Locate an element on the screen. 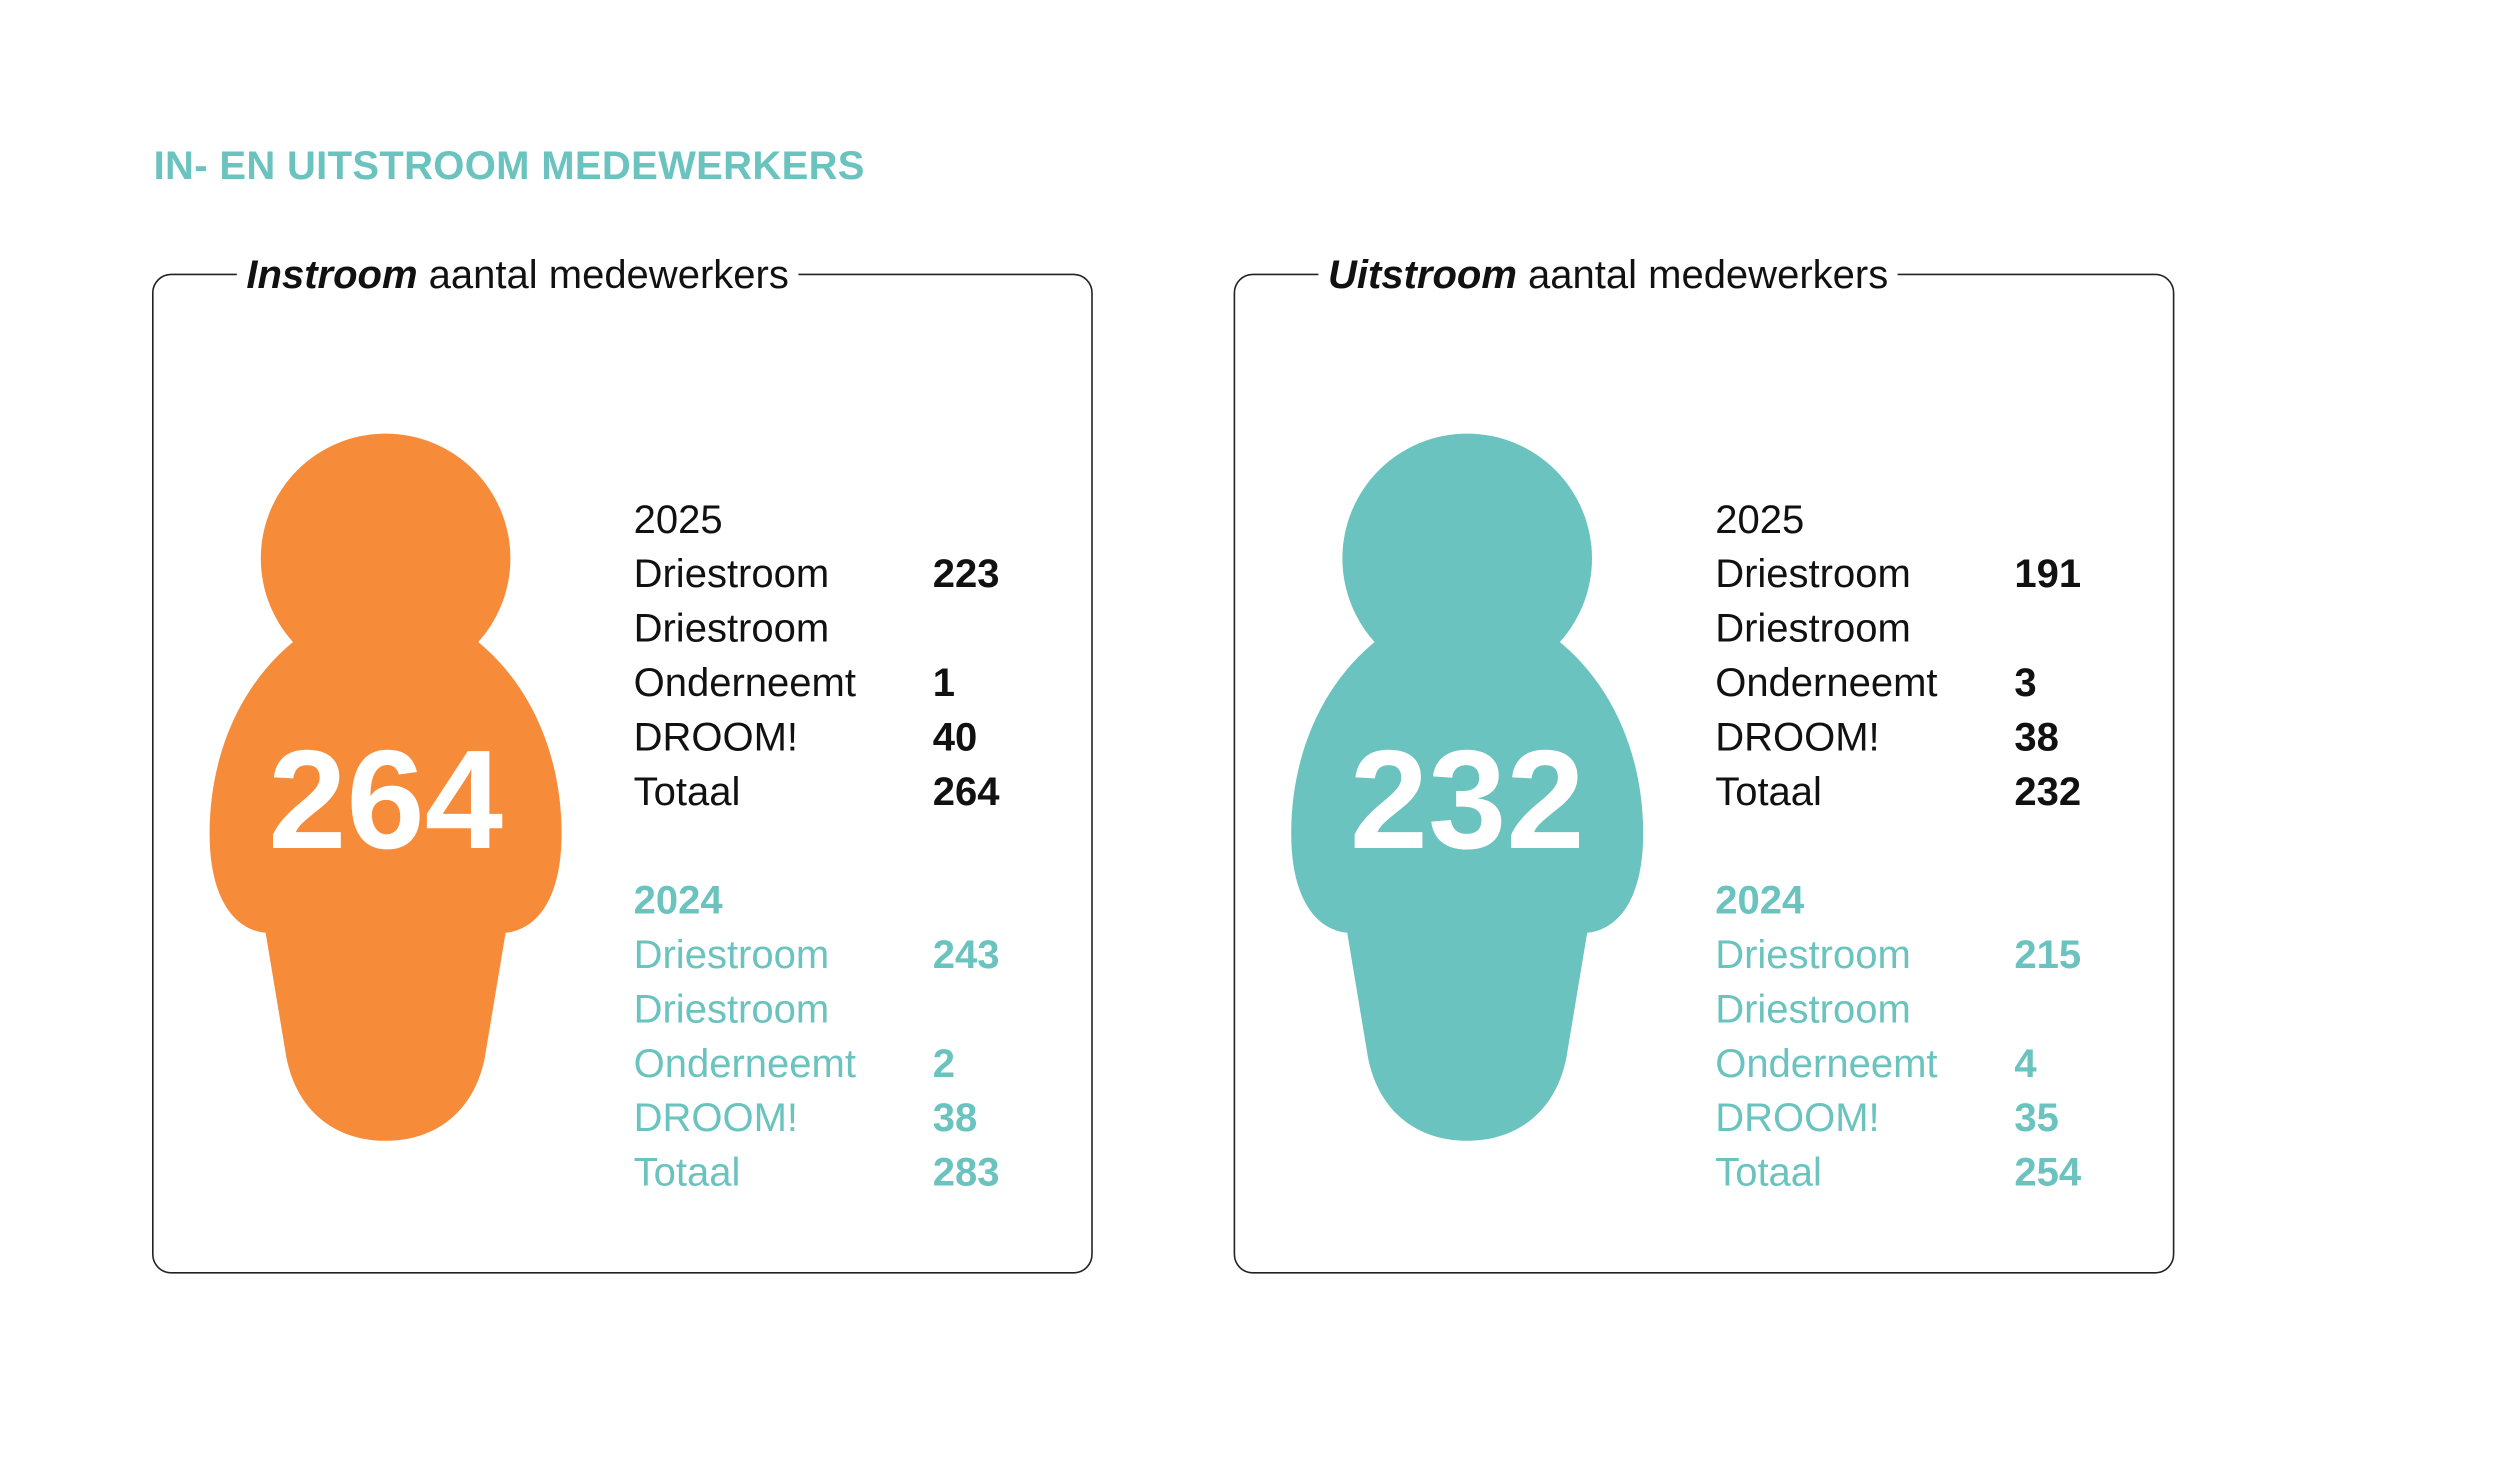 Image resolution: width=2500 pixels, height=1458 pixels. table-row: Driestroom Onderneemt 4 is located at coordinates (1923, 1036).